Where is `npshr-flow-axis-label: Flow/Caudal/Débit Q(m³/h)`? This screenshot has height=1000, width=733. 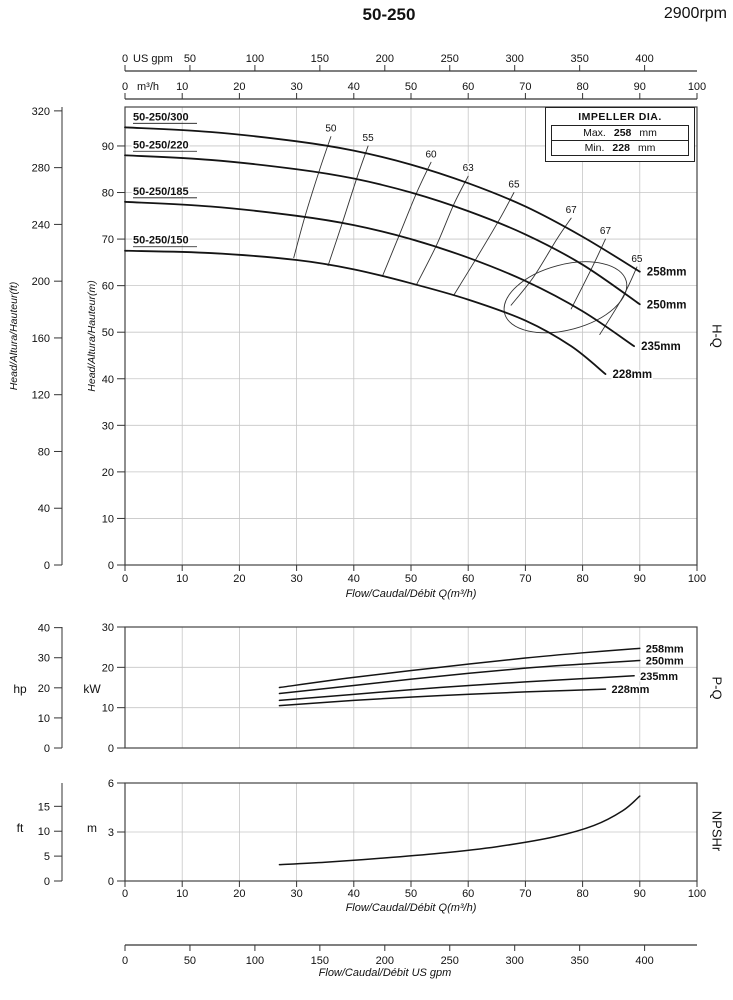
npshr-flow-axis-label: Flow/Caudal/Débit Q(m³/h) is located at coordinates (411, 908).